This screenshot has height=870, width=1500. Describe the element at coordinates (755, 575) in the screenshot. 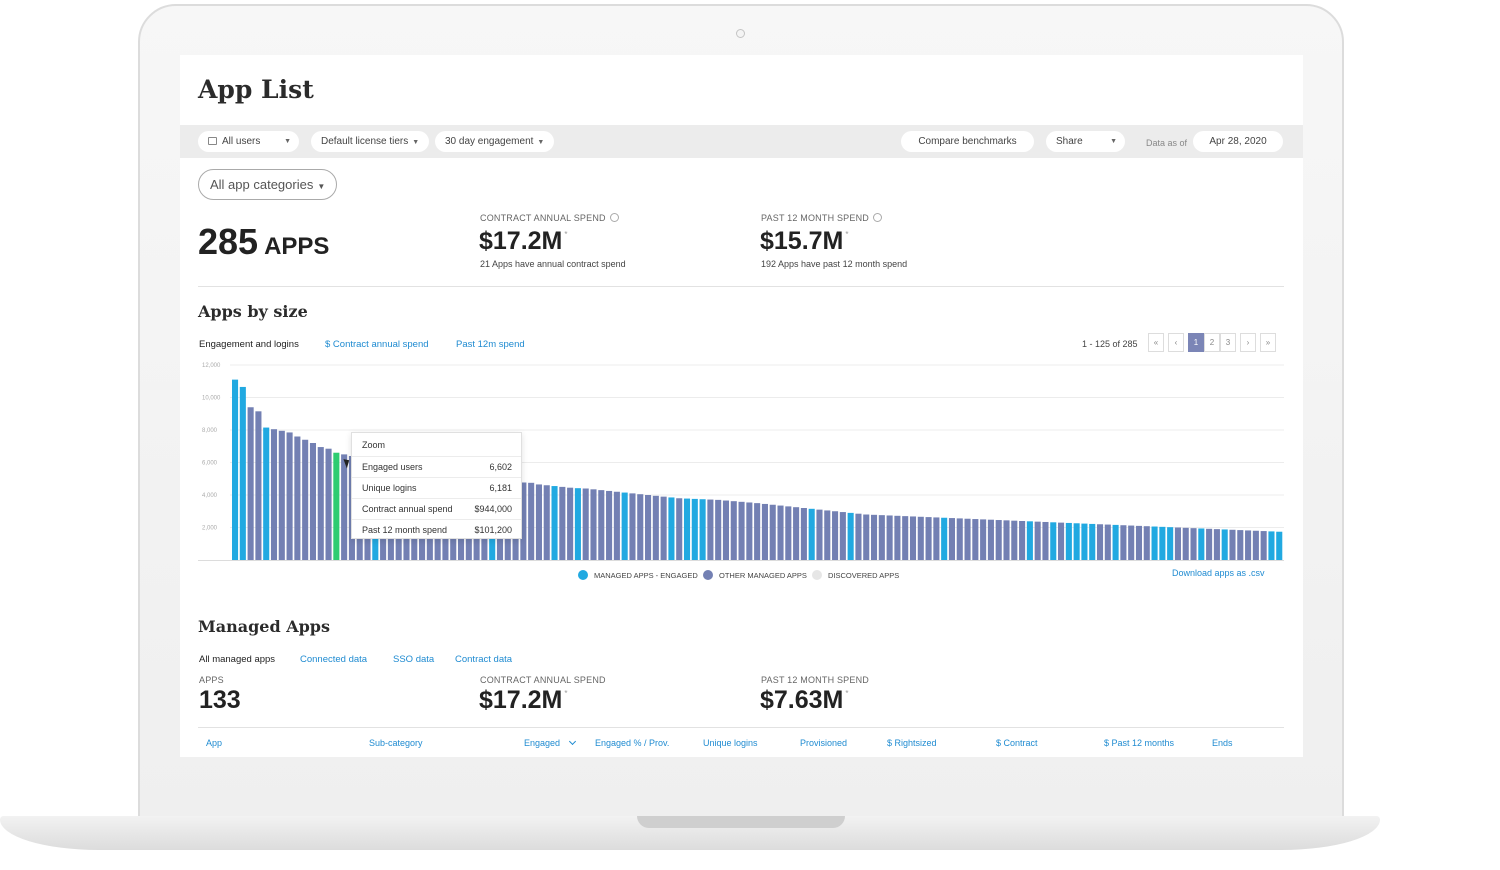

I see `legend-other: OTHER MANAGED APPS` at that location.